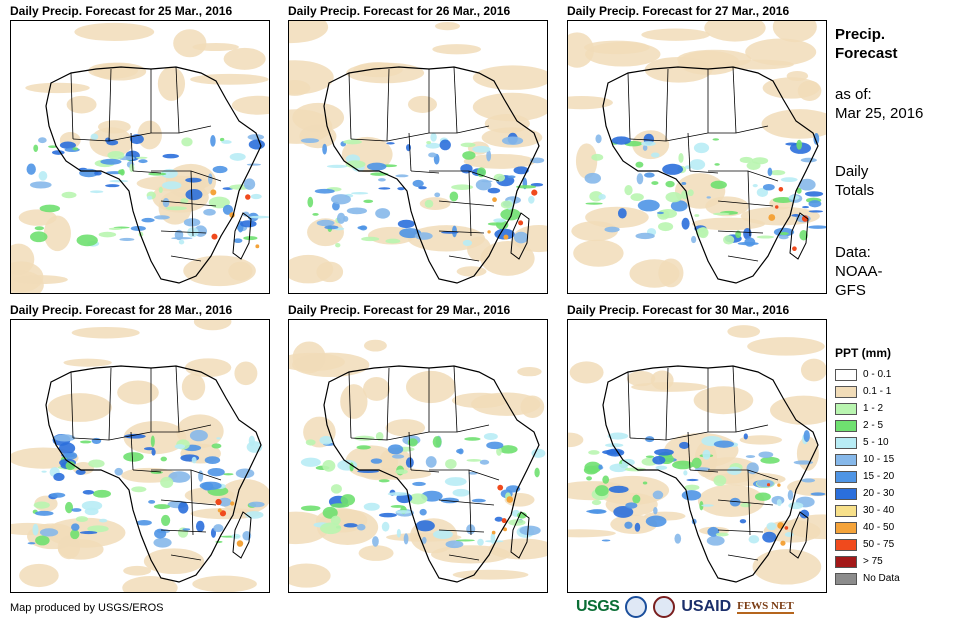 This screenshot has width=967, height=626. I want to click on nasa-logo-icon, so click(664, 607).